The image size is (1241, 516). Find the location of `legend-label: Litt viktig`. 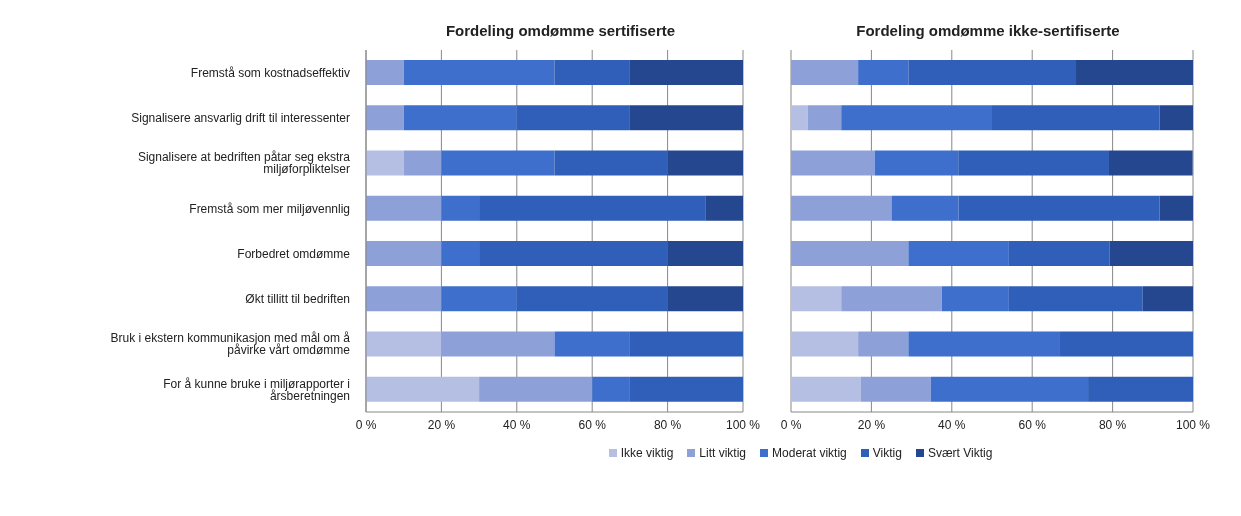

legend-label: Litt viktig is located at coordinates (722, 453).